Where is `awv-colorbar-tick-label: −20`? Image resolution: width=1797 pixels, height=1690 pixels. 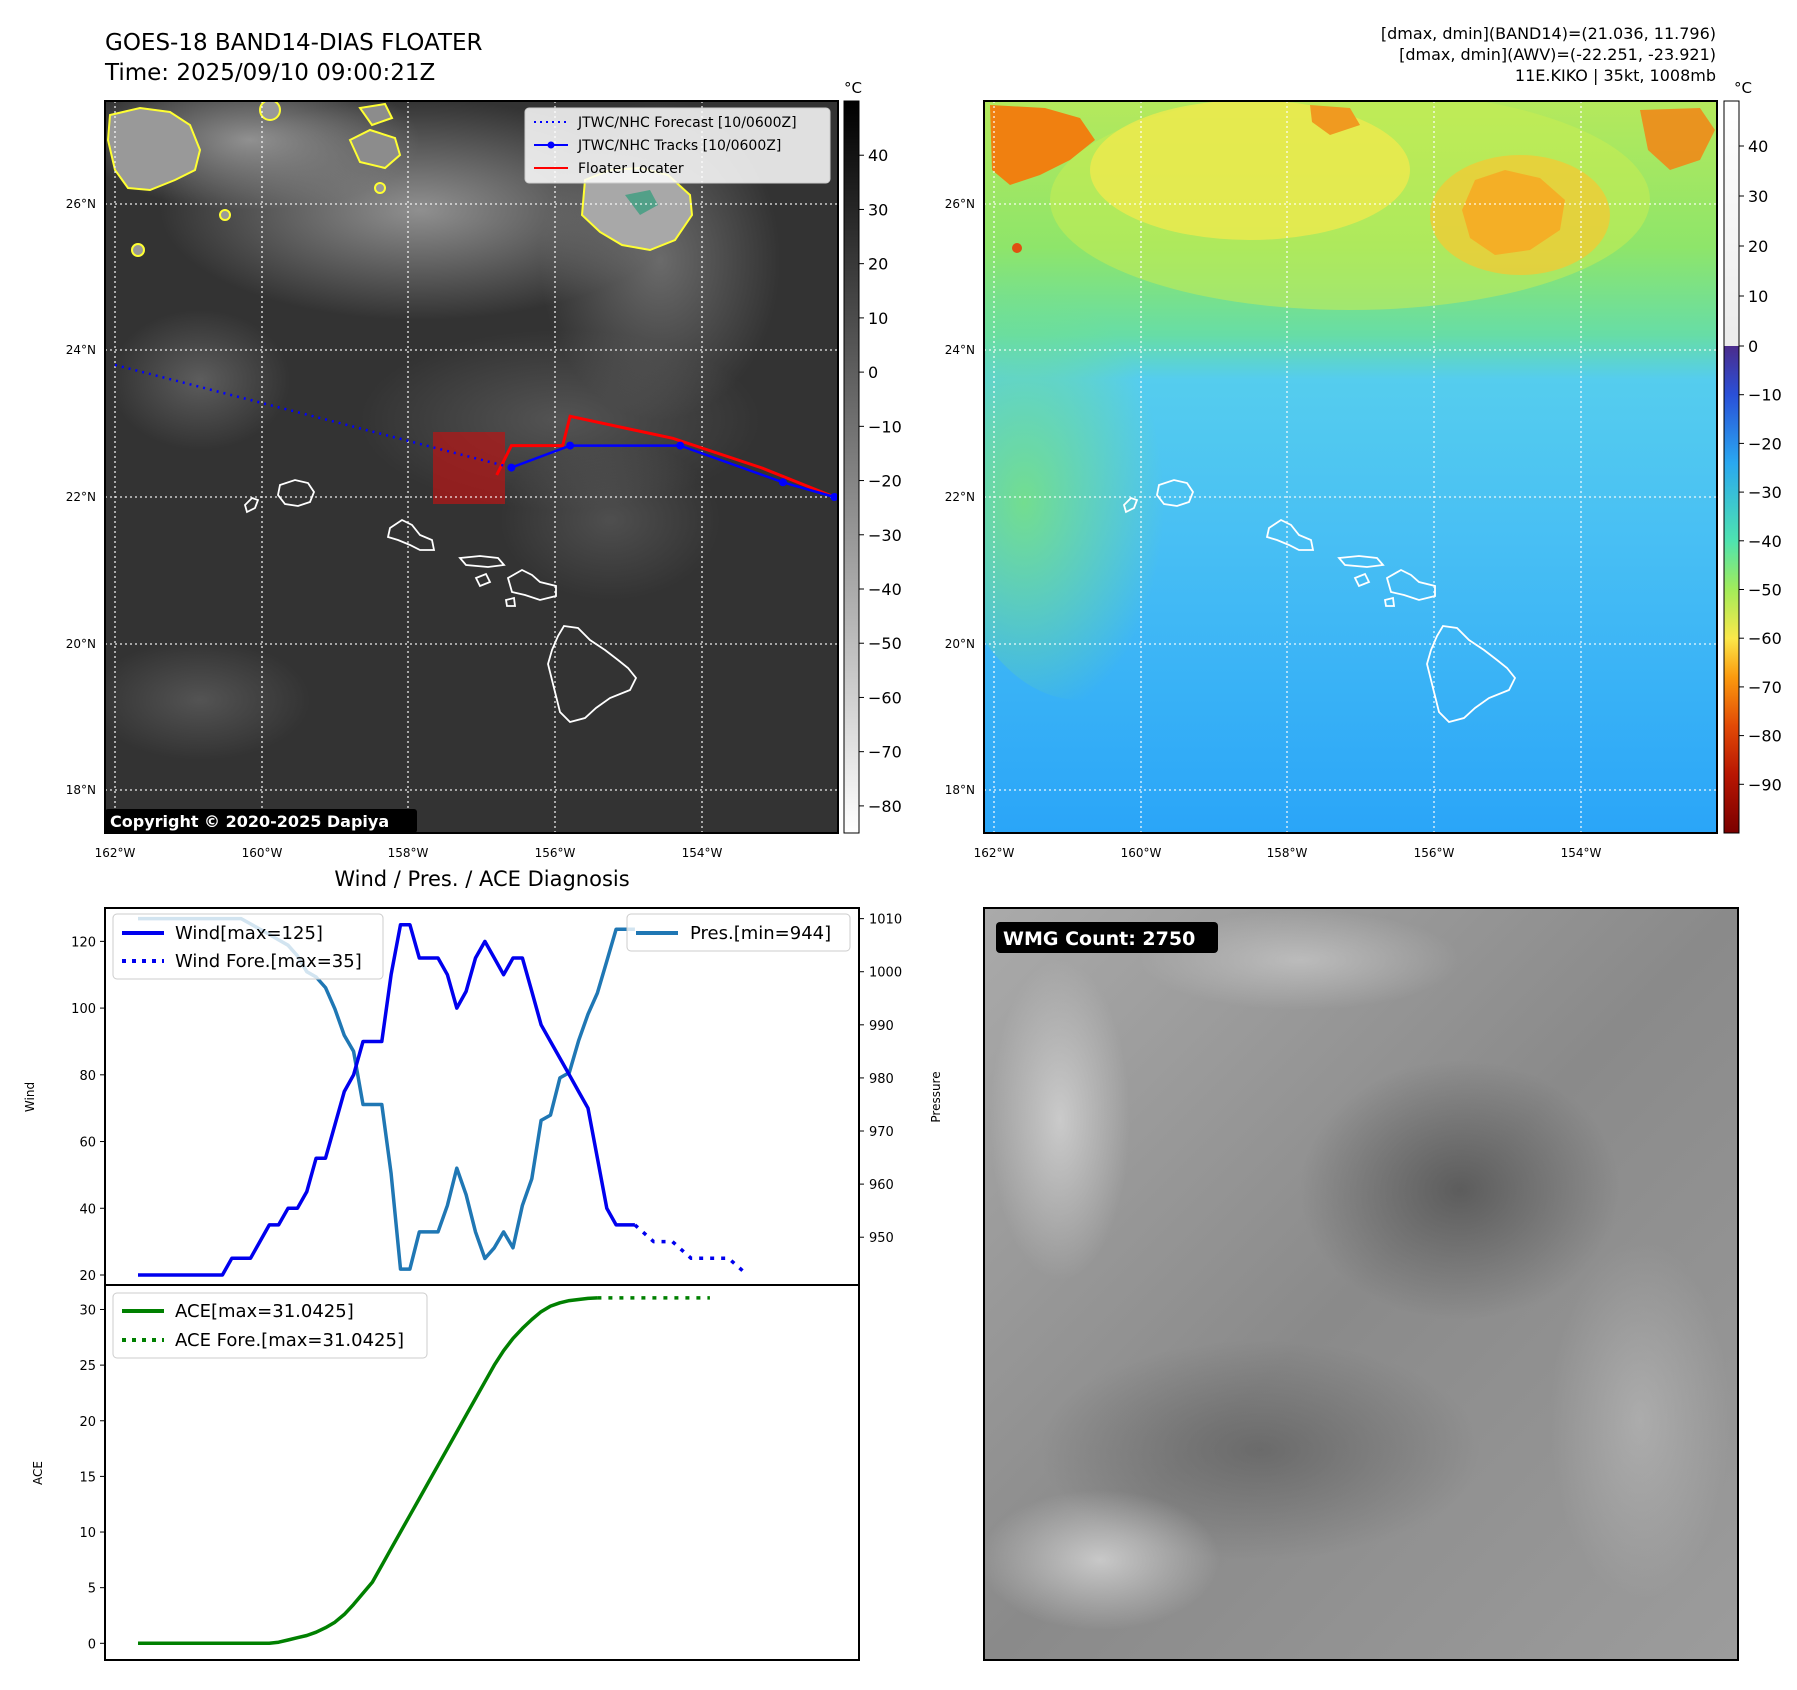
awv-colorbar-tick-label: −20 is located at coordinates (1765, 443).